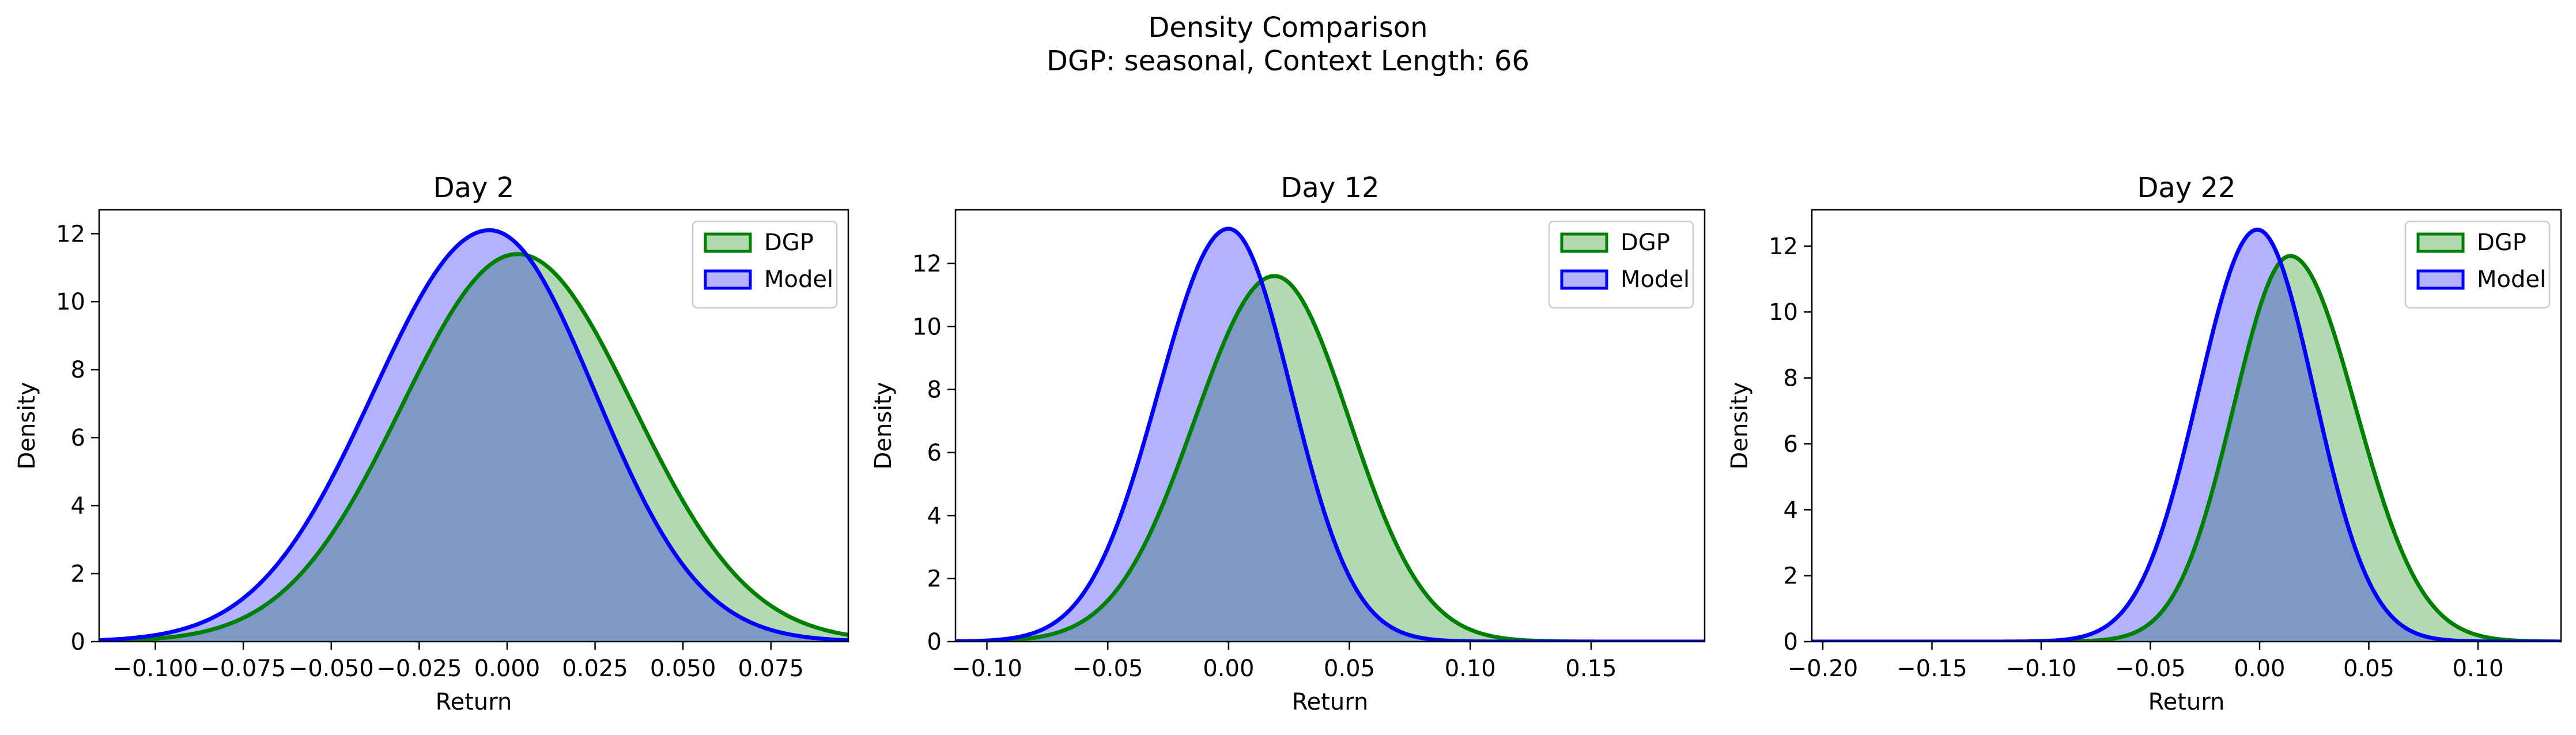  What do you see at coordinates (771, 668) in the screenshot?
I see `x-tick-label: 0.075` at bounding box center [771, 668].